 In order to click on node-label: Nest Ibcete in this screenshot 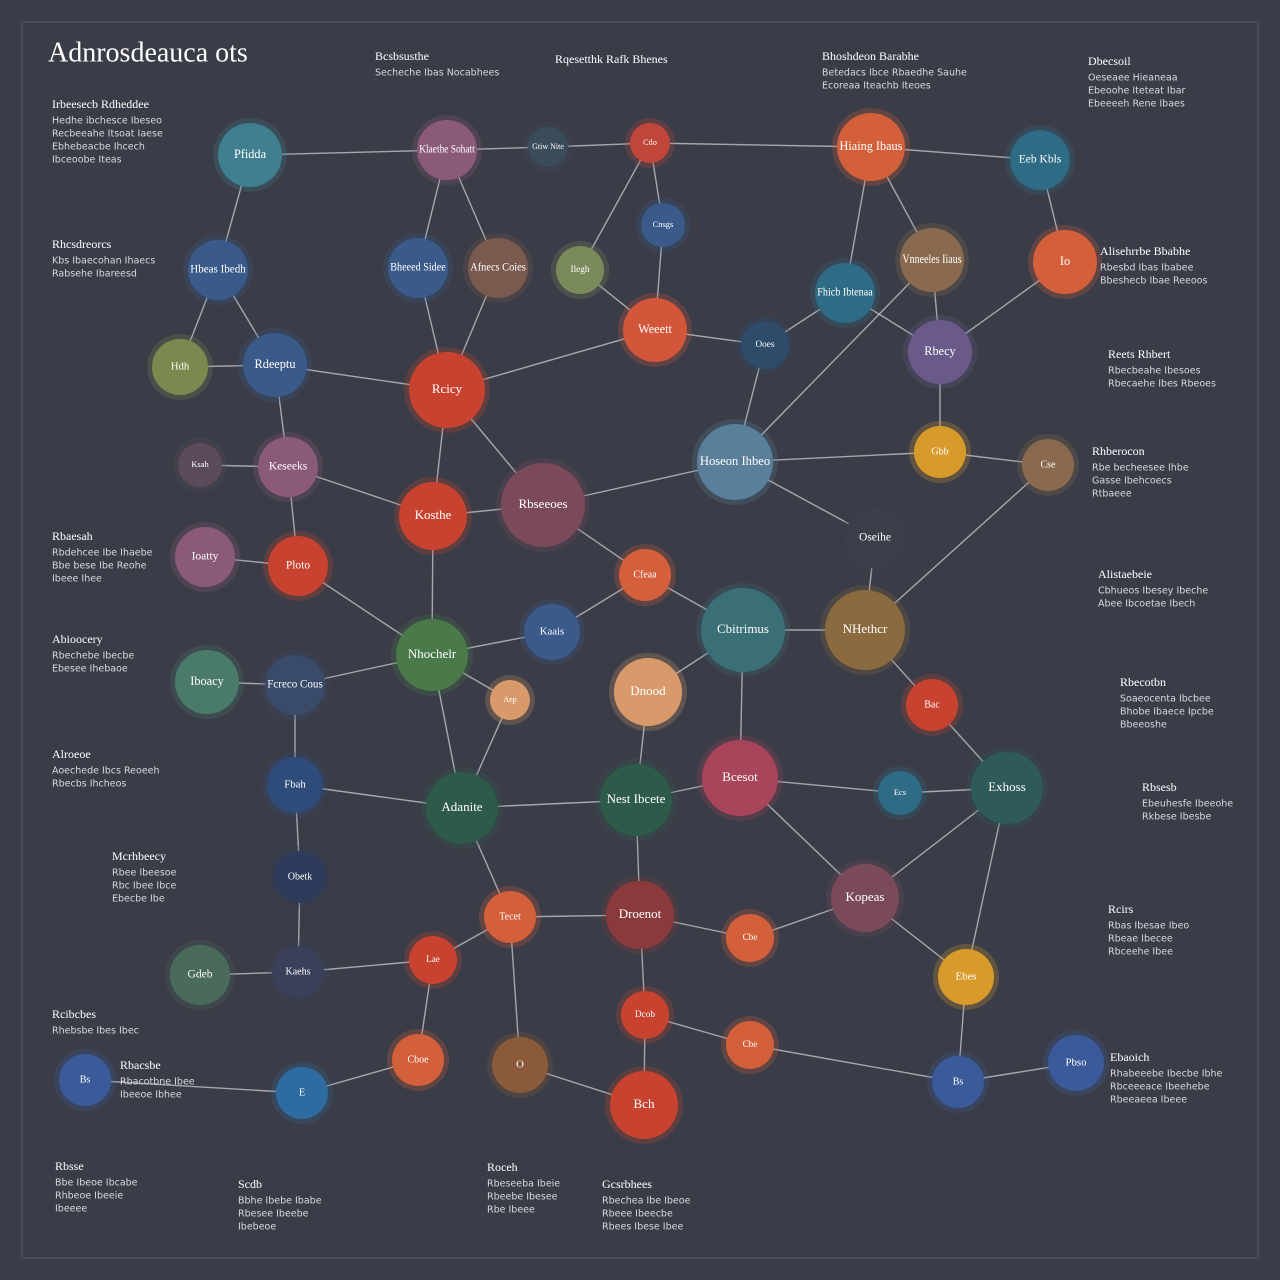, I will do `click(636, 798)`.